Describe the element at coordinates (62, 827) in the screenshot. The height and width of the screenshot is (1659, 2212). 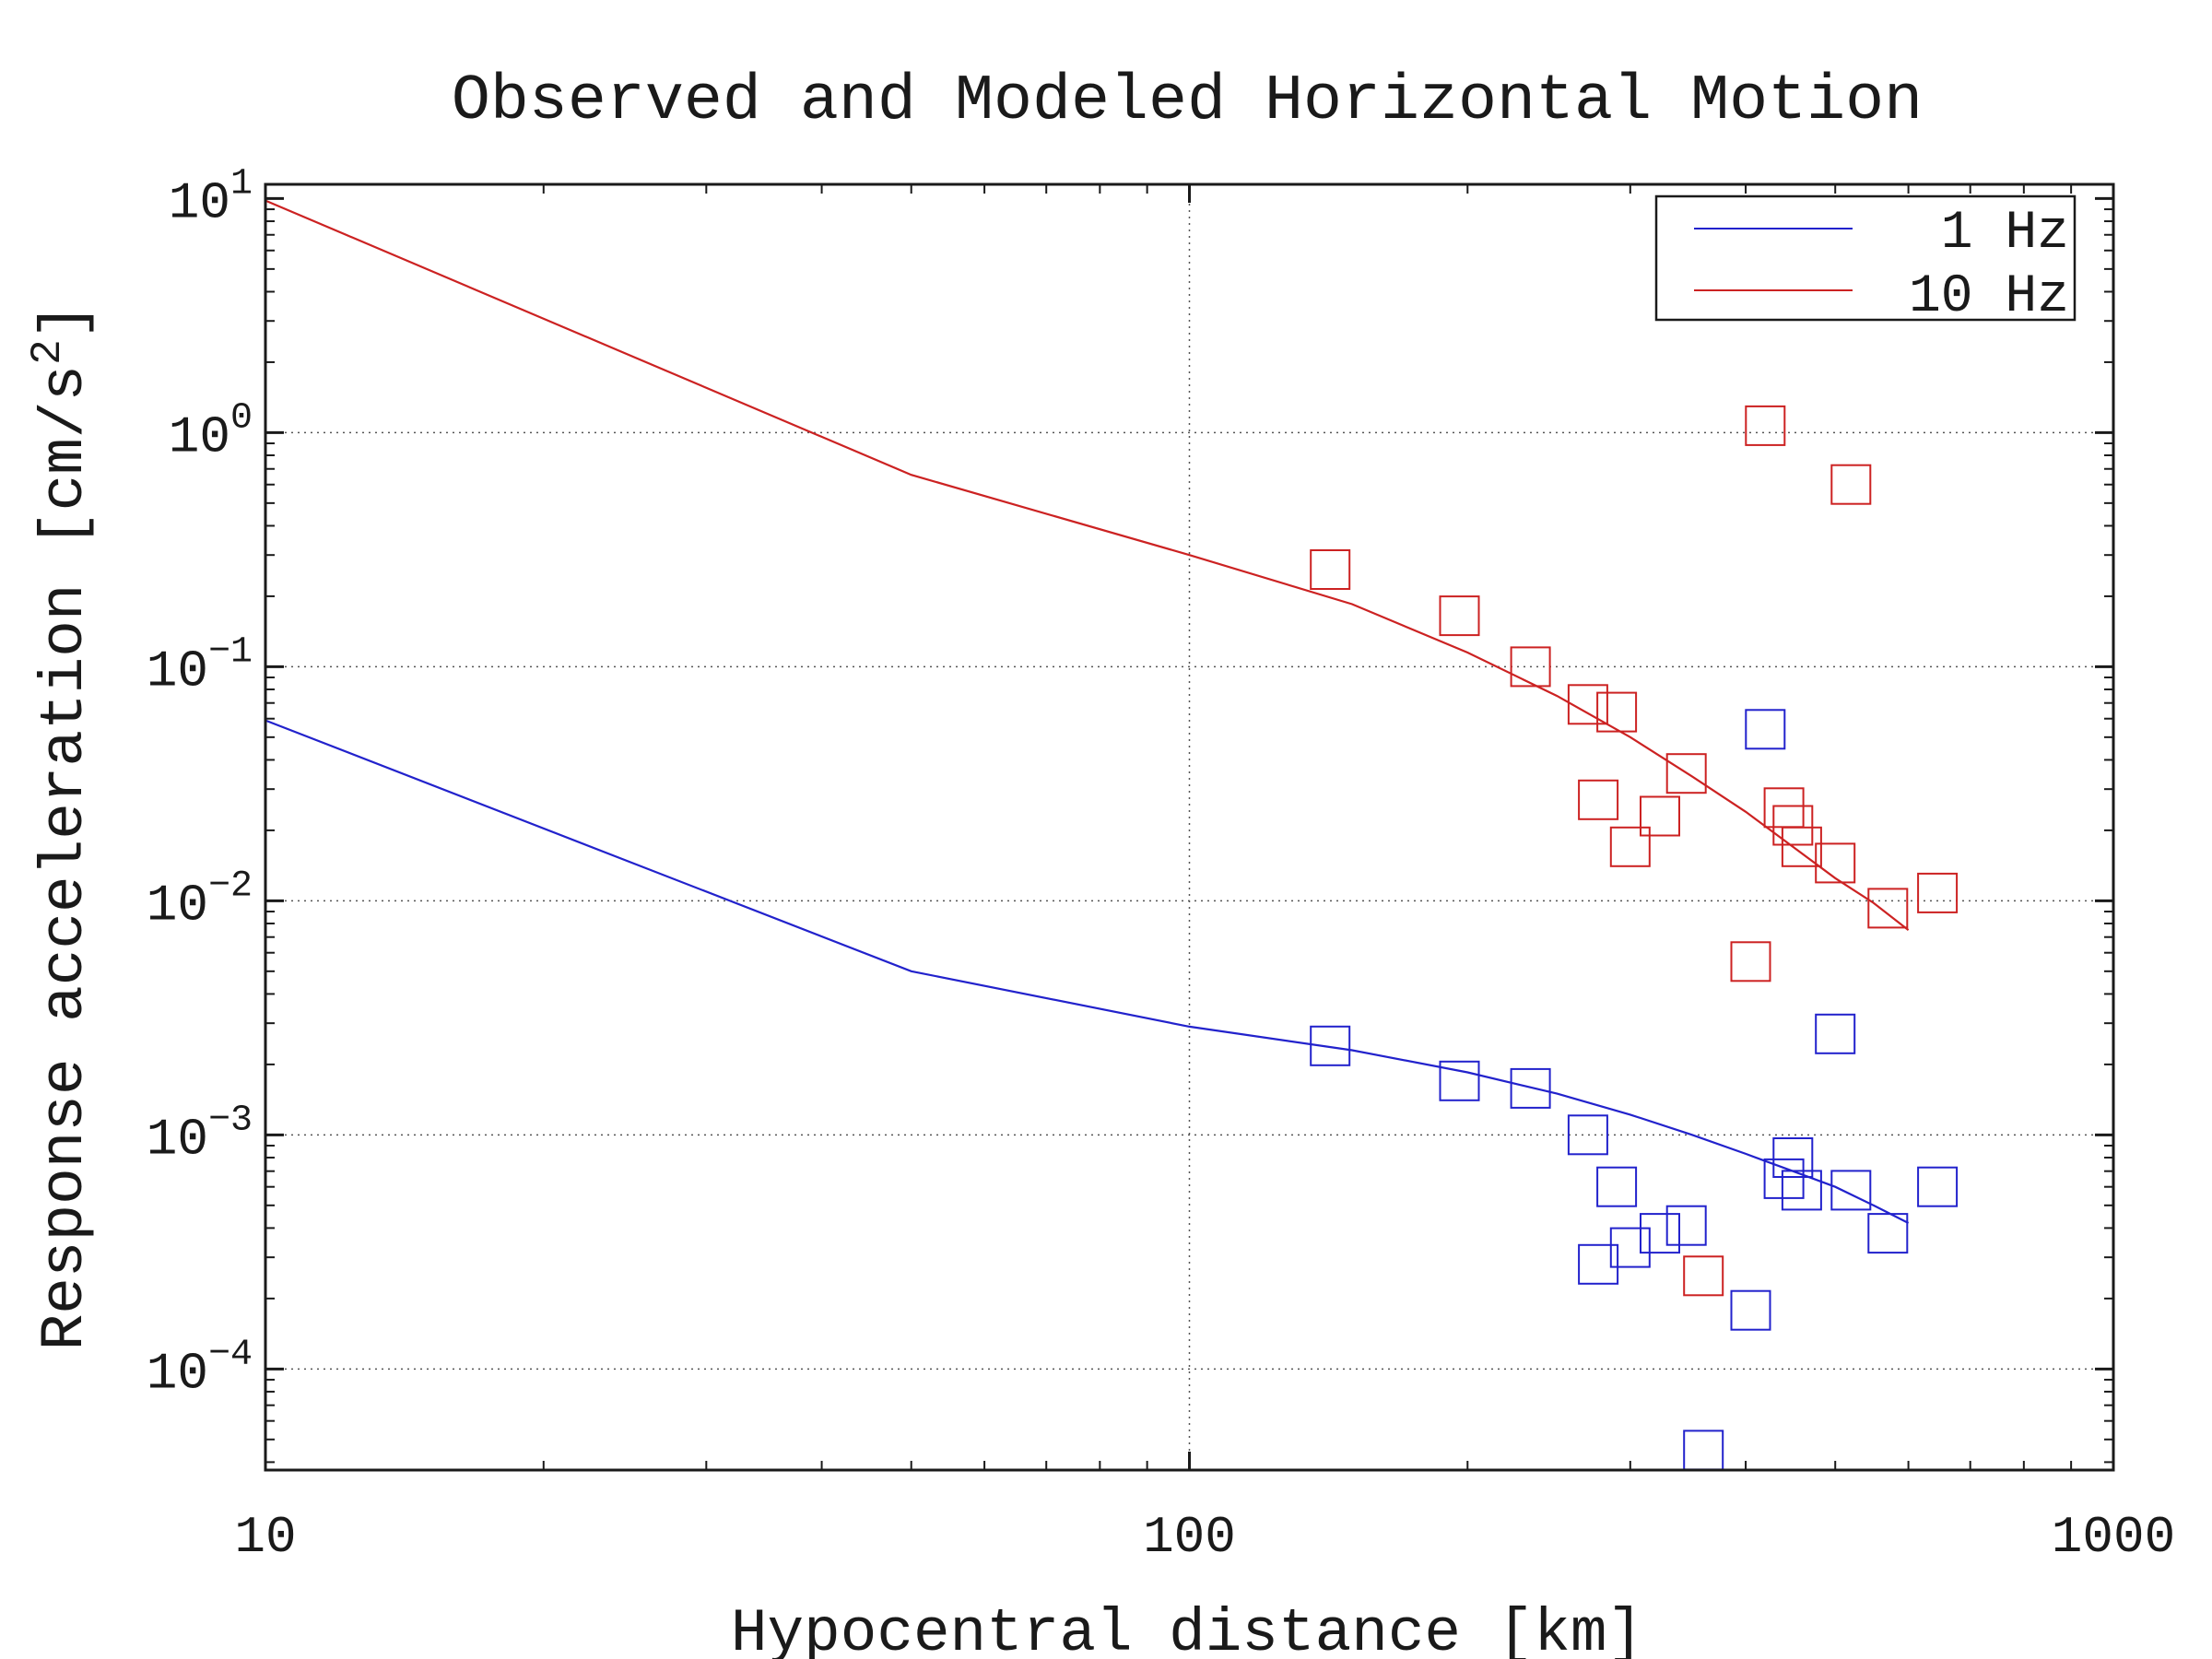
I see `y-axis-label: Response acceleration [cm/s2]` at that location.